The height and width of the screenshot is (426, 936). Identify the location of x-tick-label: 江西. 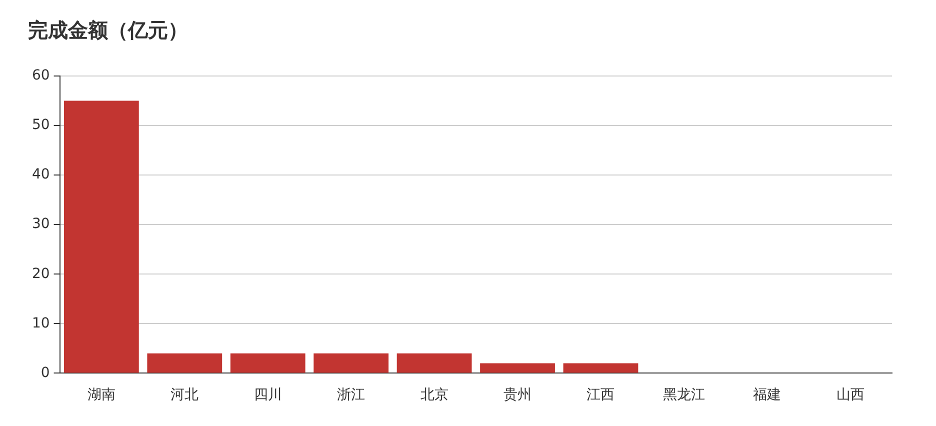
(600, 395).